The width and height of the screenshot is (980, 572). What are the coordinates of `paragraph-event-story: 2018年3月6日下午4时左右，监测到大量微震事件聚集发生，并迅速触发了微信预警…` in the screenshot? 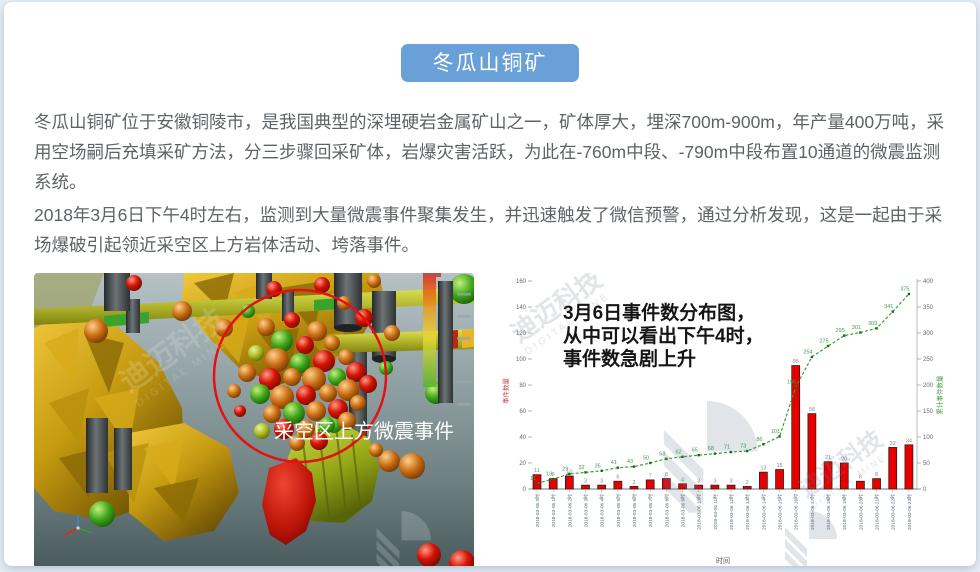 It's located at (488, 230).